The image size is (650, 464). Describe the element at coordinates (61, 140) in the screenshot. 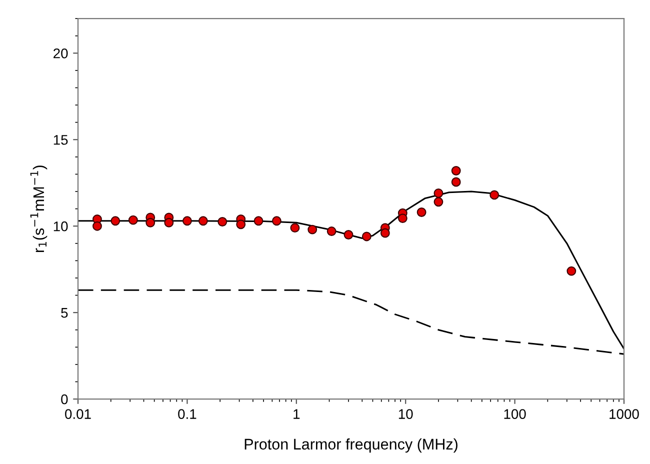

I see `y-tick-label: 15` at that location.